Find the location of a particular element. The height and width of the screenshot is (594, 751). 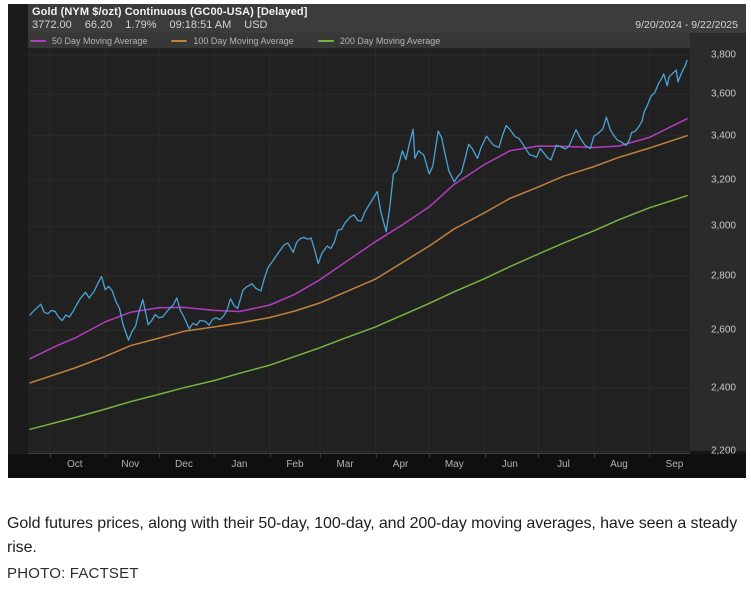

x-axis-label: May is located at coordinates (454, 464).